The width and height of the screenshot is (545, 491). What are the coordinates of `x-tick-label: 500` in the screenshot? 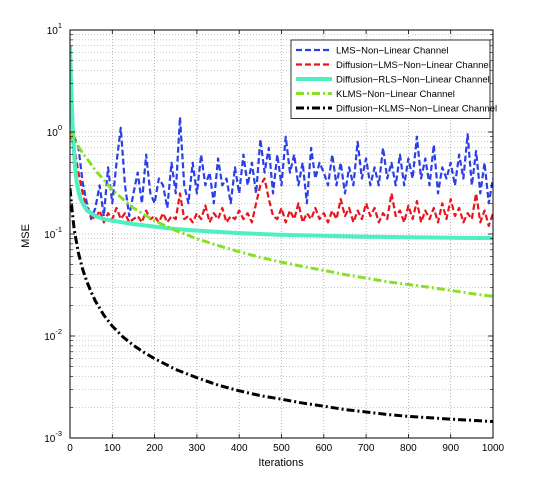 It's located at (281, 448).